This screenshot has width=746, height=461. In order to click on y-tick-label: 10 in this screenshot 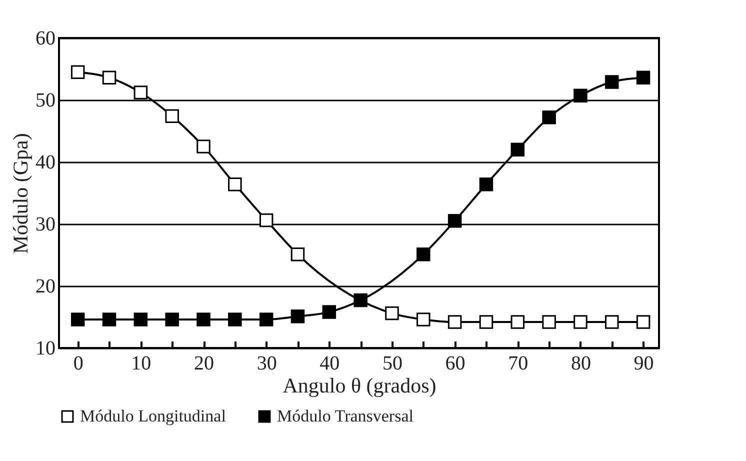, I will do `click(46, 349)`.